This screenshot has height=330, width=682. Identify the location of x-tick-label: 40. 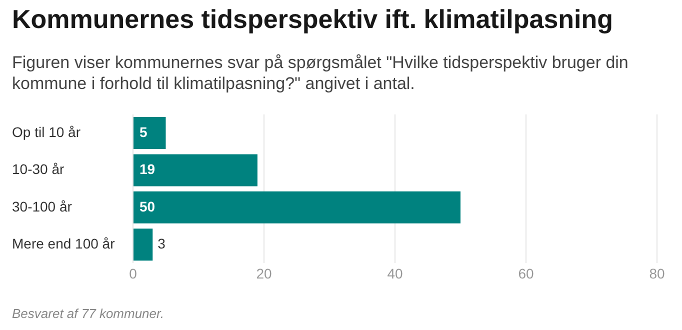
(395, 273).